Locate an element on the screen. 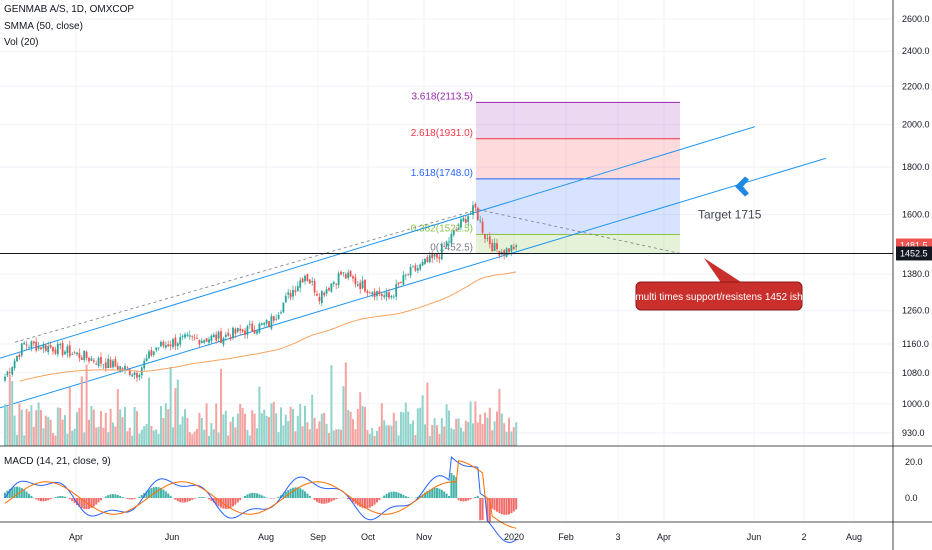  time-axis-label: Jun is located at coordinates (754, 537).